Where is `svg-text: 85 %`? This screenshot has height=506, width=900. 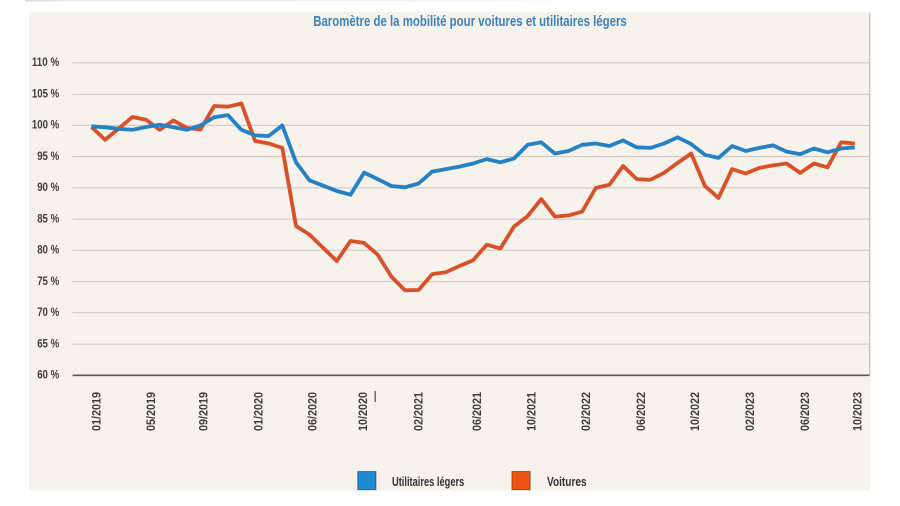 svg-text: 85 % is located at coordinates (48, 218).